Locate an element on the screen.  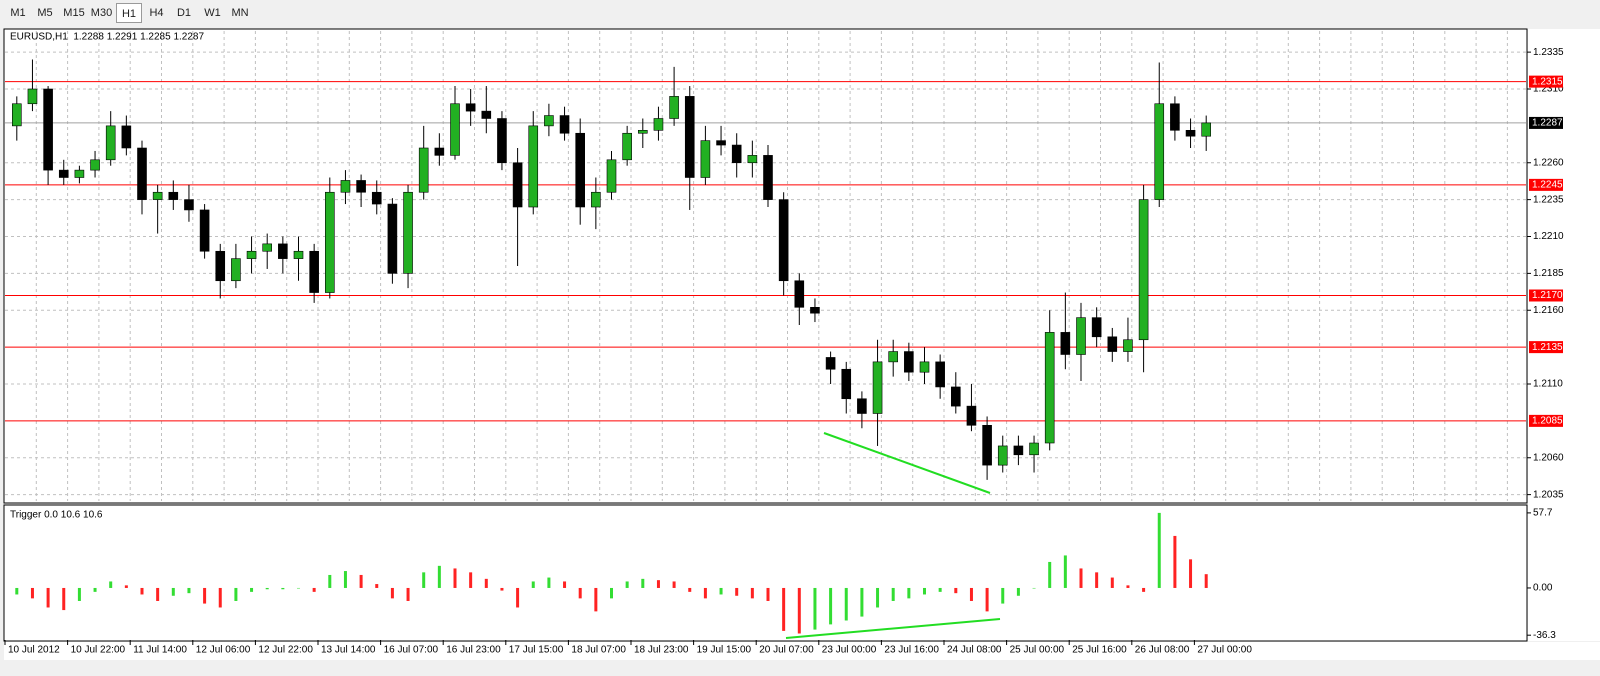
timeframe-button: M30 is located at coordinates (101, 13).